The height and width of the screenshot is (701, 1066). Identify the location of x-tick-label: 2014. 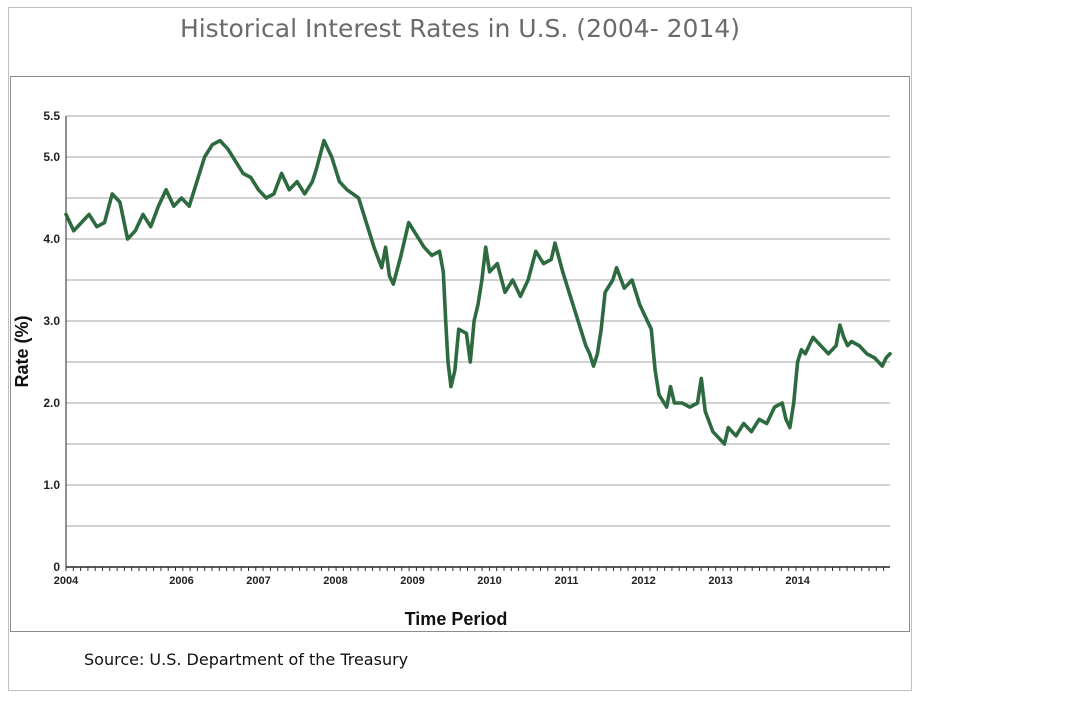
(797, 581).